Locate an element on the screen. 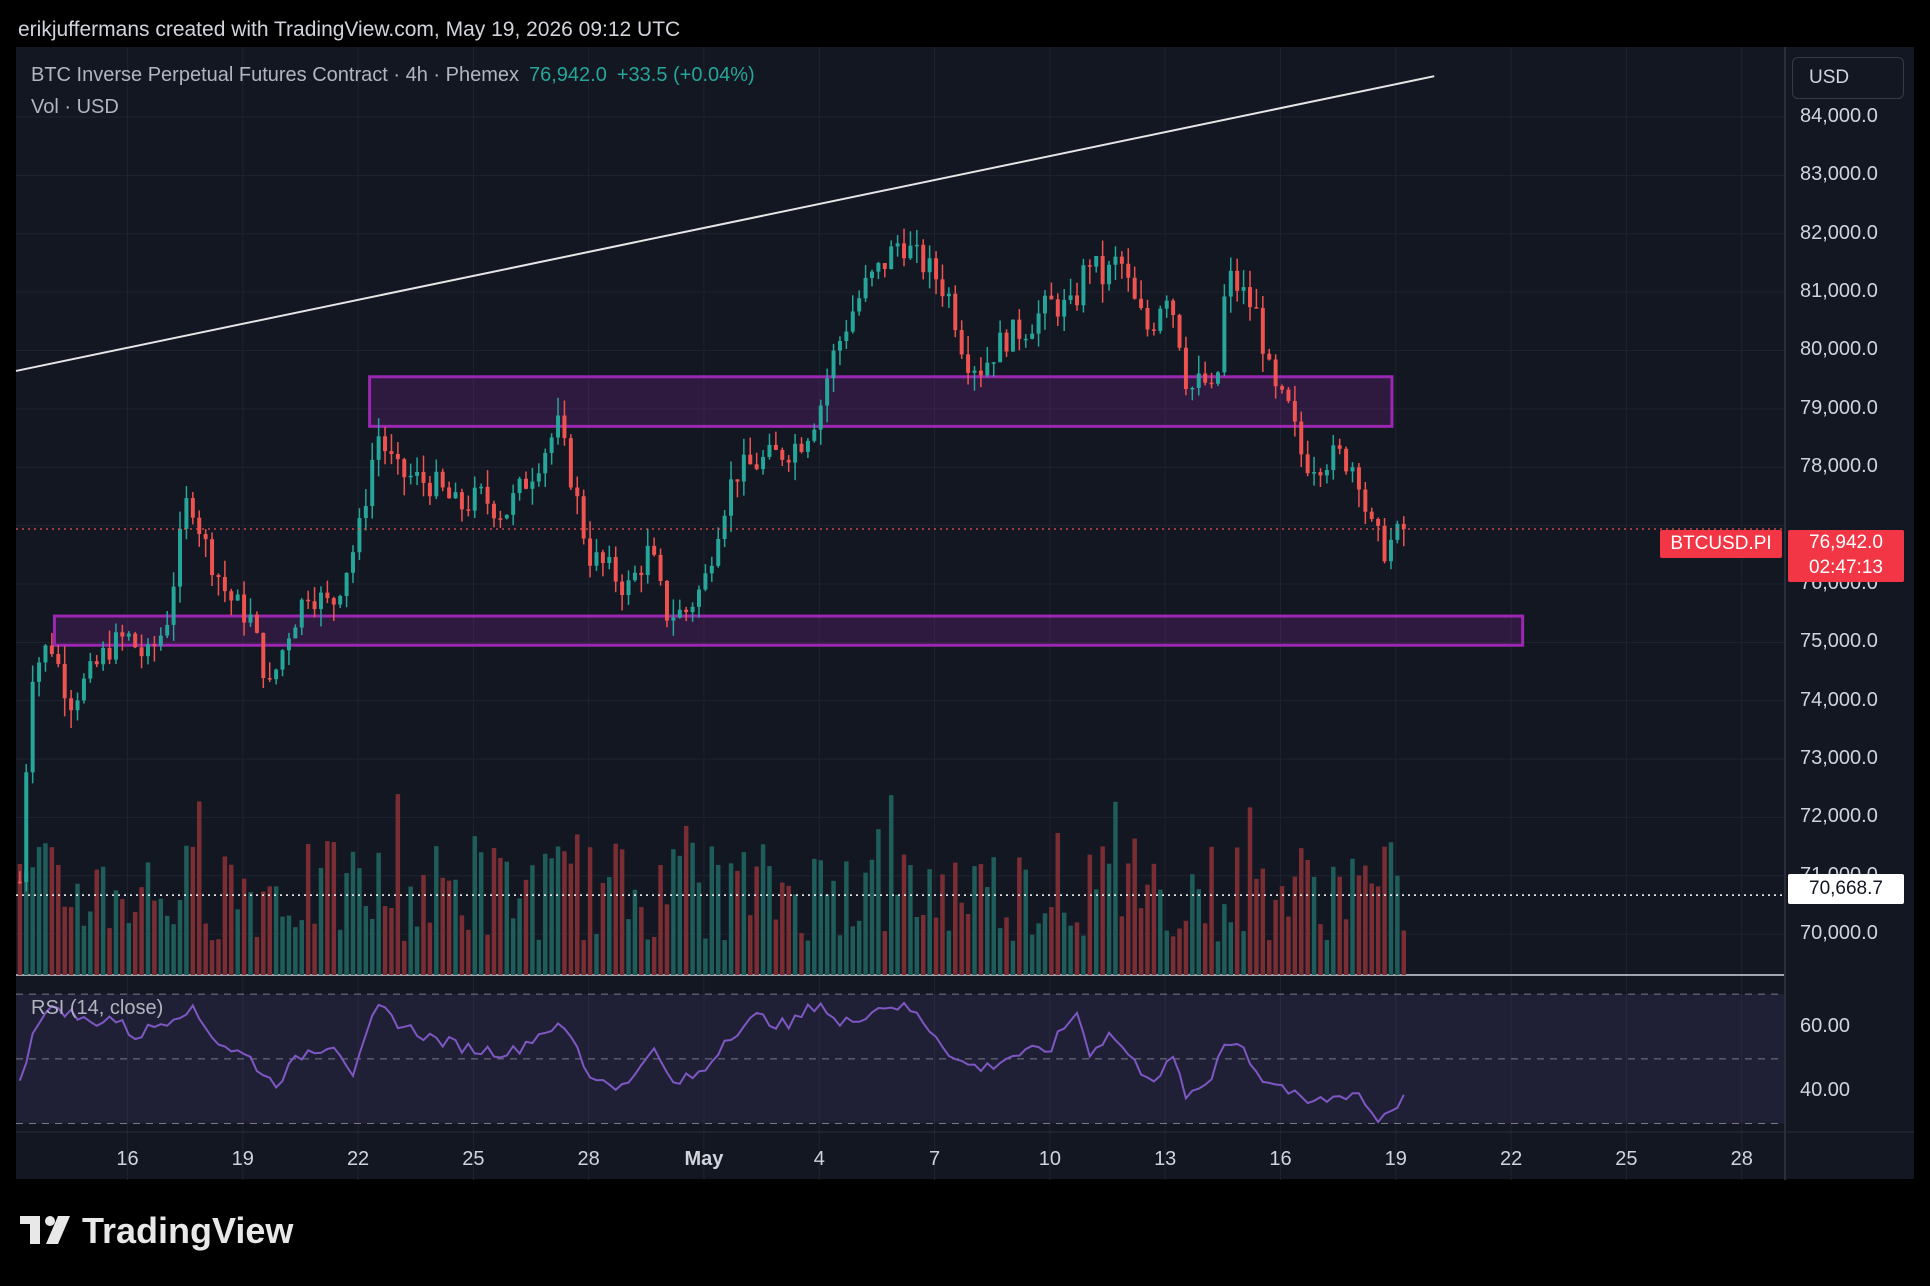 The width and height of the screenshot is (1930, 1286). tradingview-brand: TradingView is located at coordinates (156, 1231).